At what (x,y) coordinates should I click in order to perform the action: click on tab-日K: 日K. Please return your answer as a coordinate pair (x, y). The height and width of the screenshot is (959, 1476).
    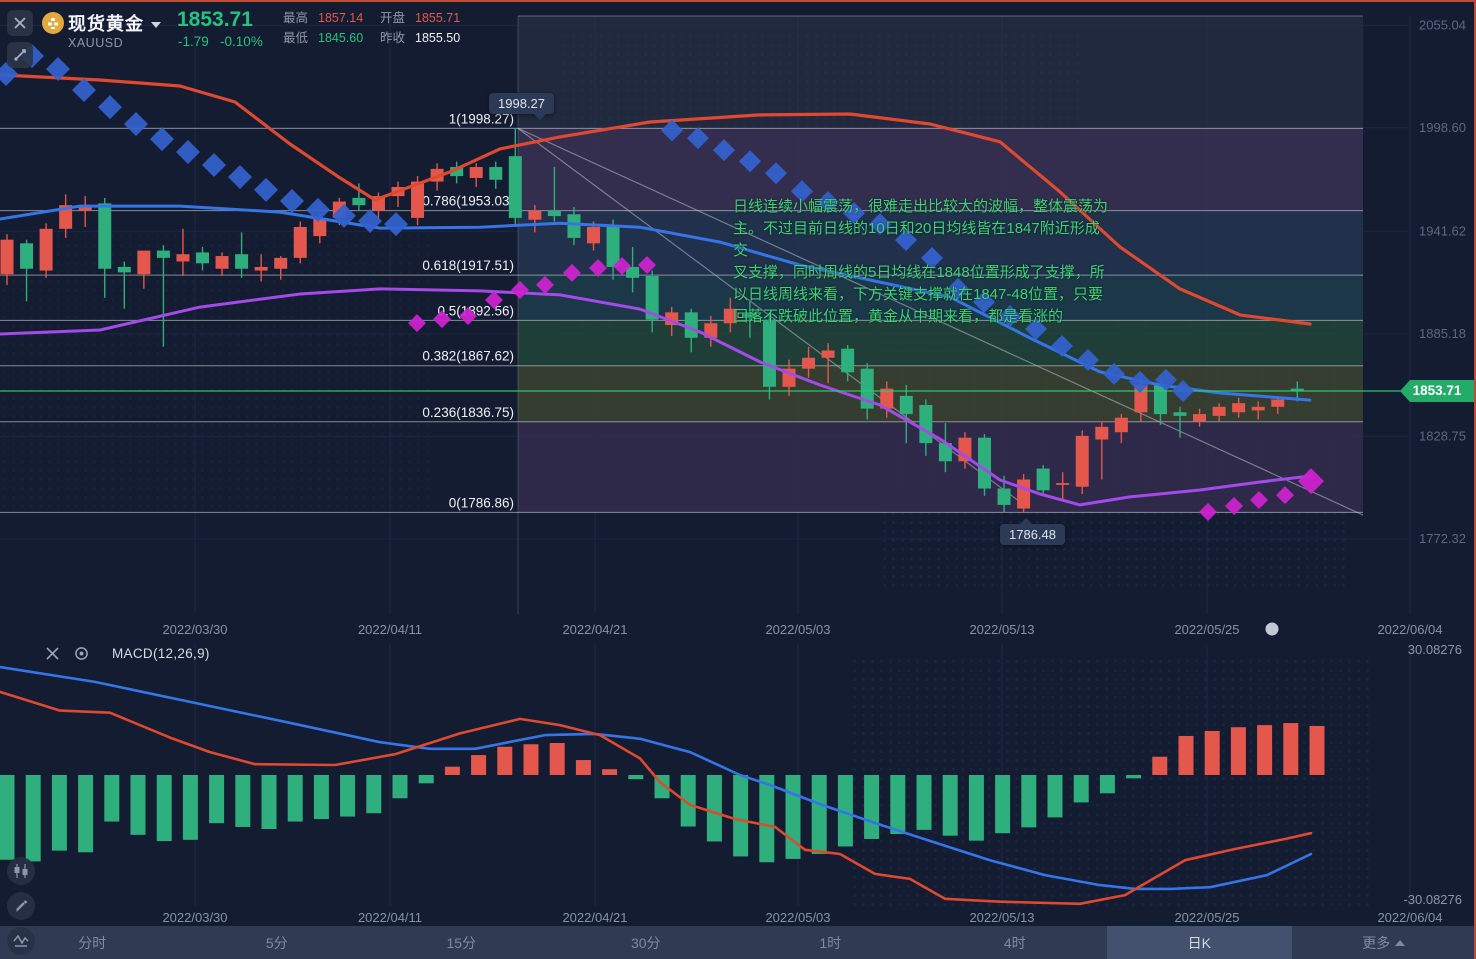
    Looking at the image, I should click on (1199, 942).